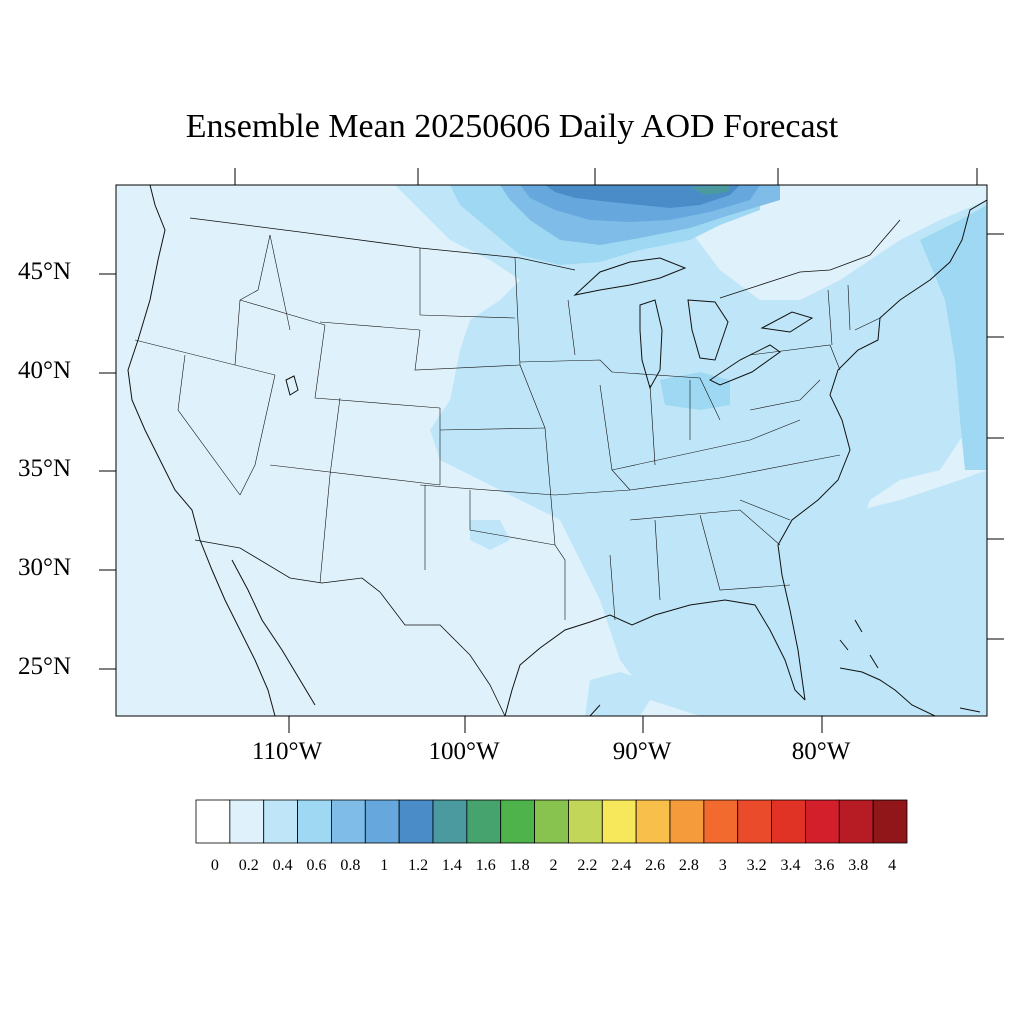 Image resolution: width=1024 pixels, height=1024 pixels. I want to click on lake-erie, so click(745, 365).